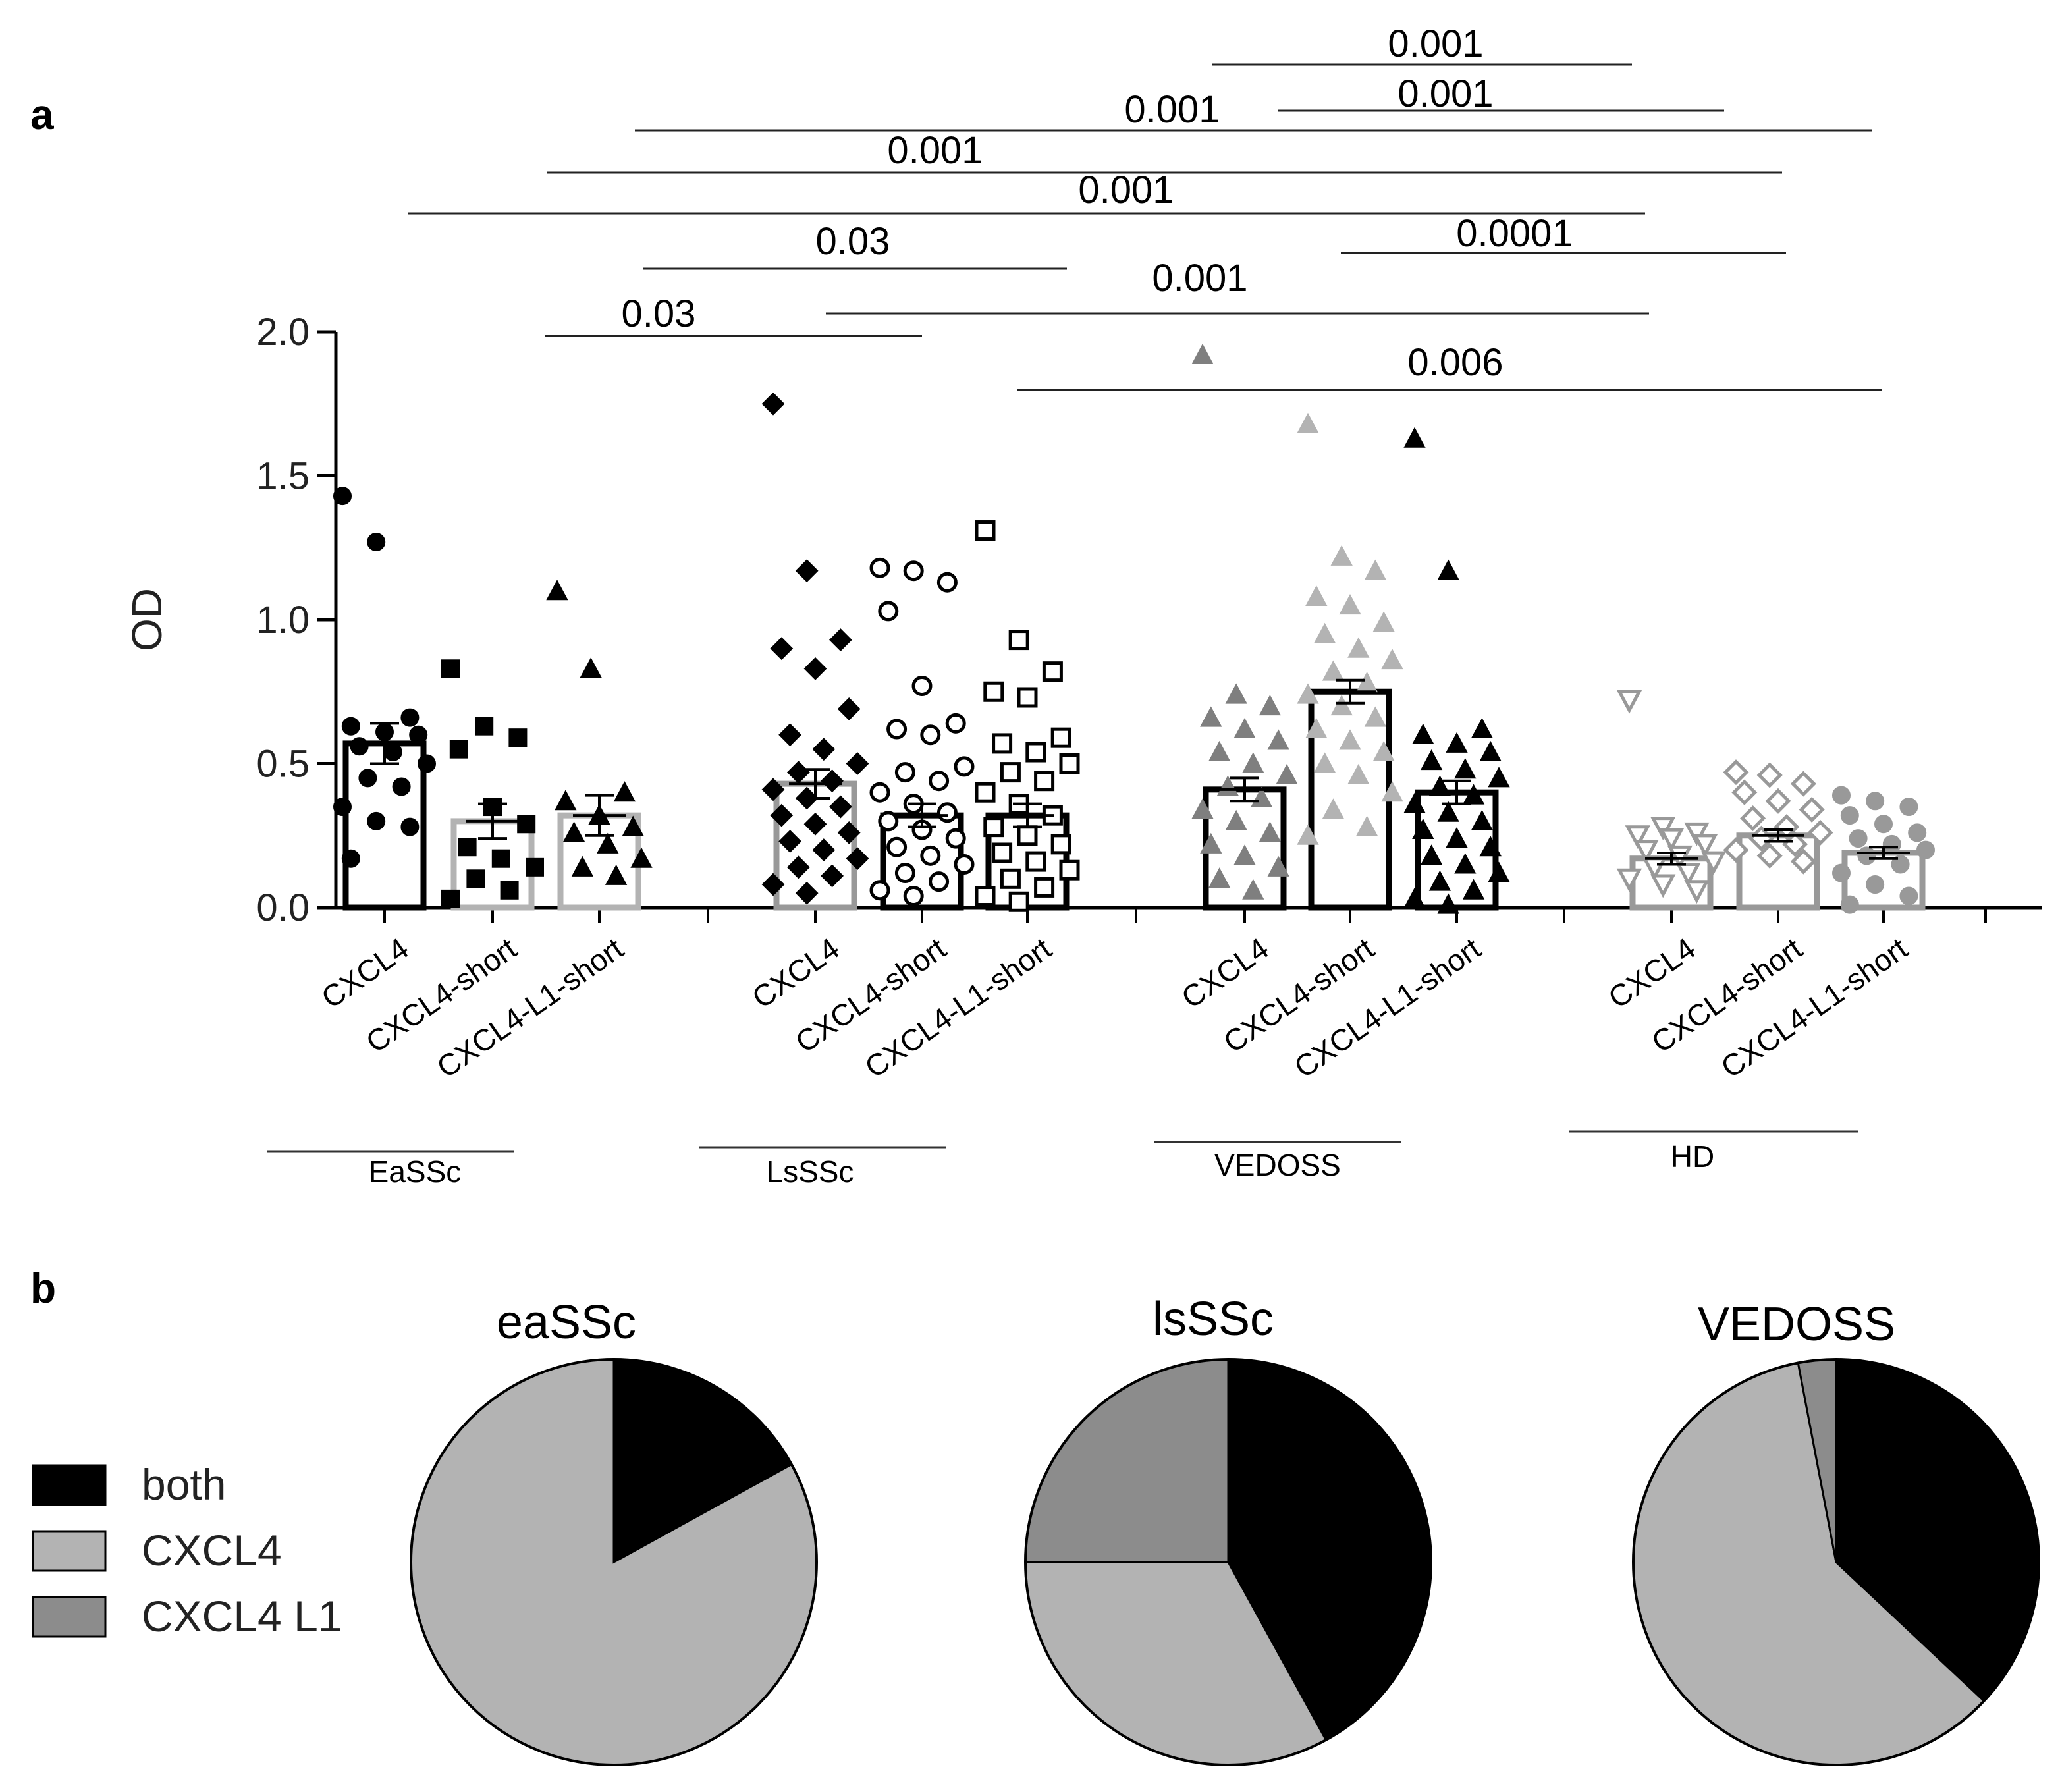  What do you see at coordinates (212, 1550) in the screenshot?
I see `legend-label-cxcl4: CXCL4` at bounding box center [212, 1550].